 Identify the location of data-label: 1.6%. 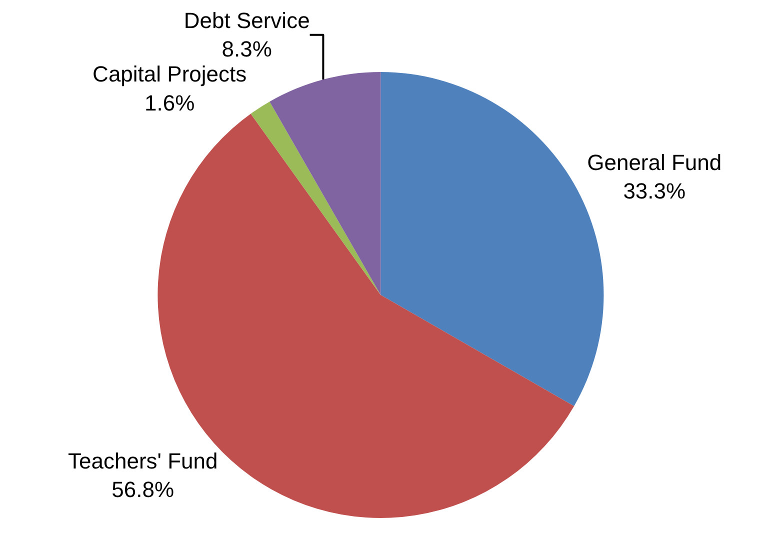
(169, 103).